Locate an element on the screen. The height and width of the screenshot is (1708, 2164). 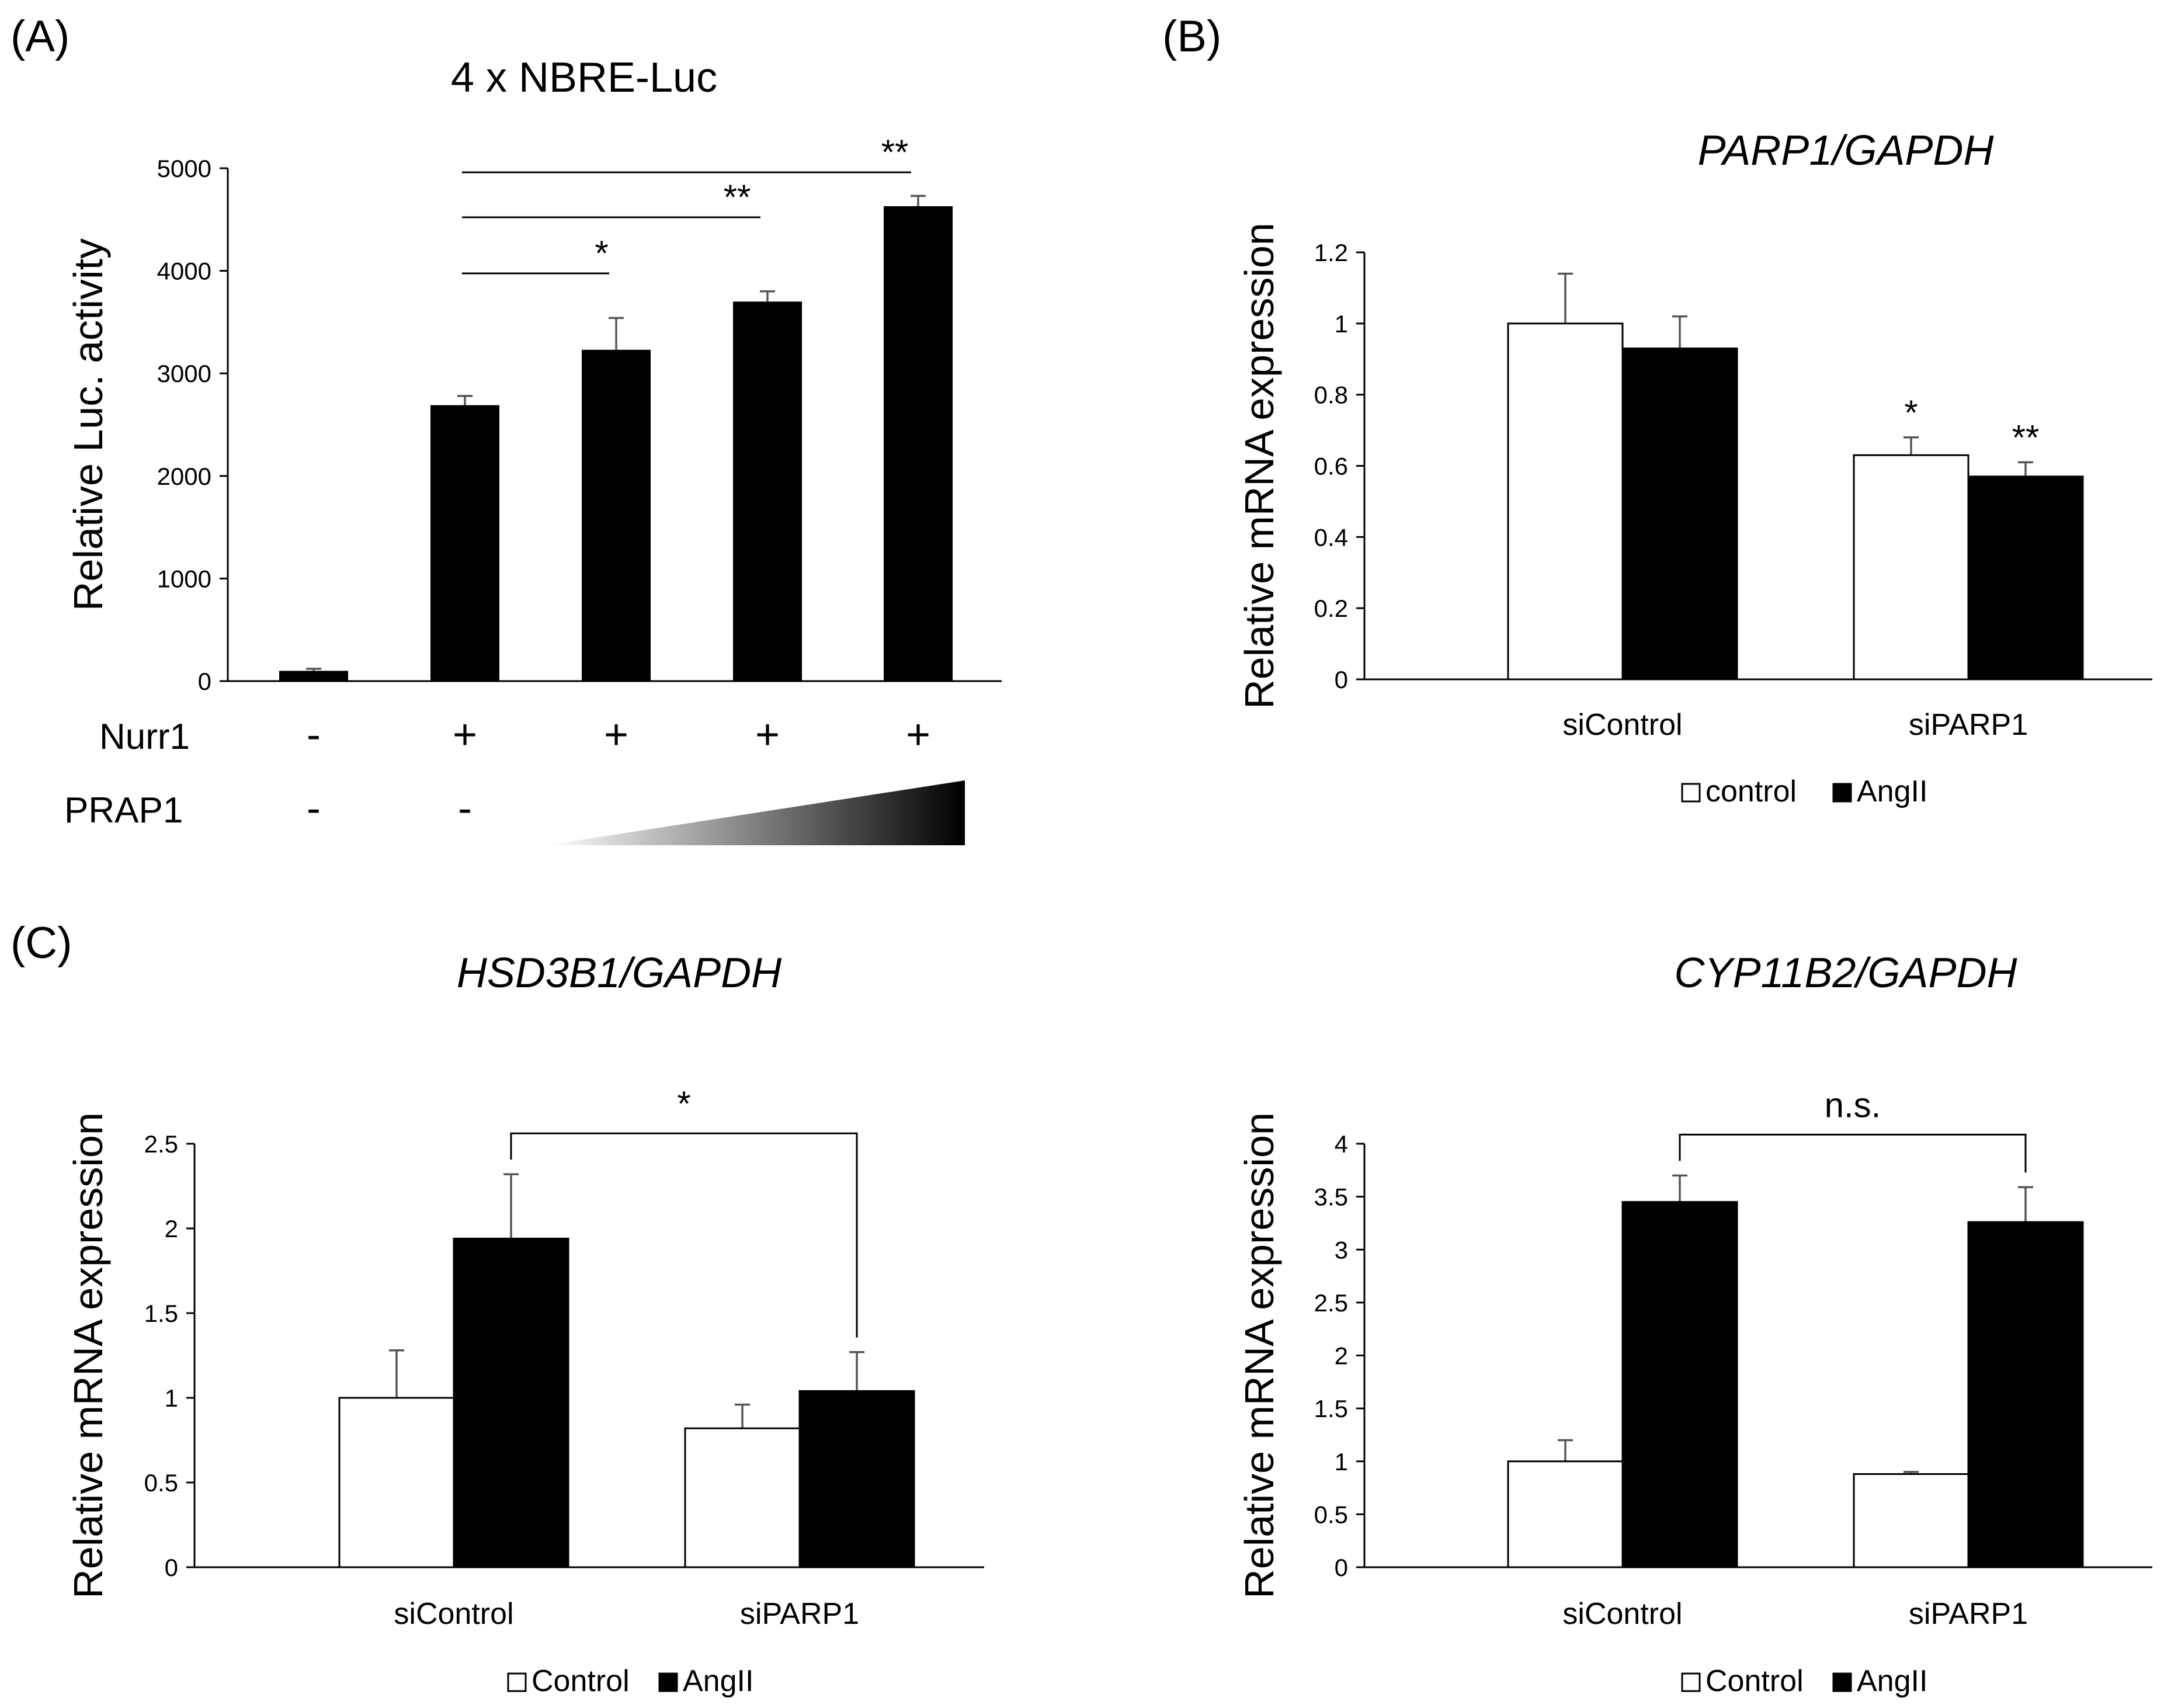
chart-title: 4 x NBRE-Luc is located at coordinates (584, 77).